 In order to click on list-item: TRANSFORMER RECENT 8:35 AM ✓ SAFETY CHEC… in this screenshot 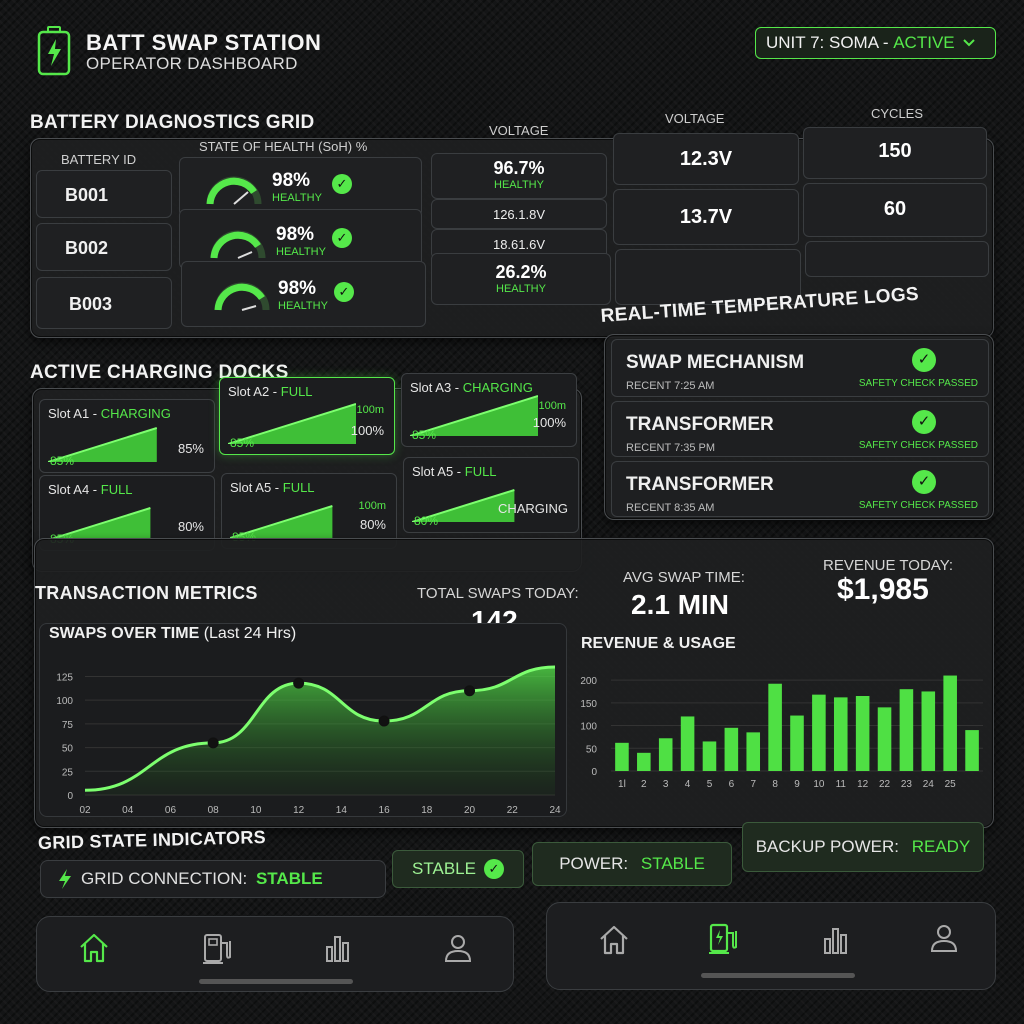, I will do `click(800, 489)`.